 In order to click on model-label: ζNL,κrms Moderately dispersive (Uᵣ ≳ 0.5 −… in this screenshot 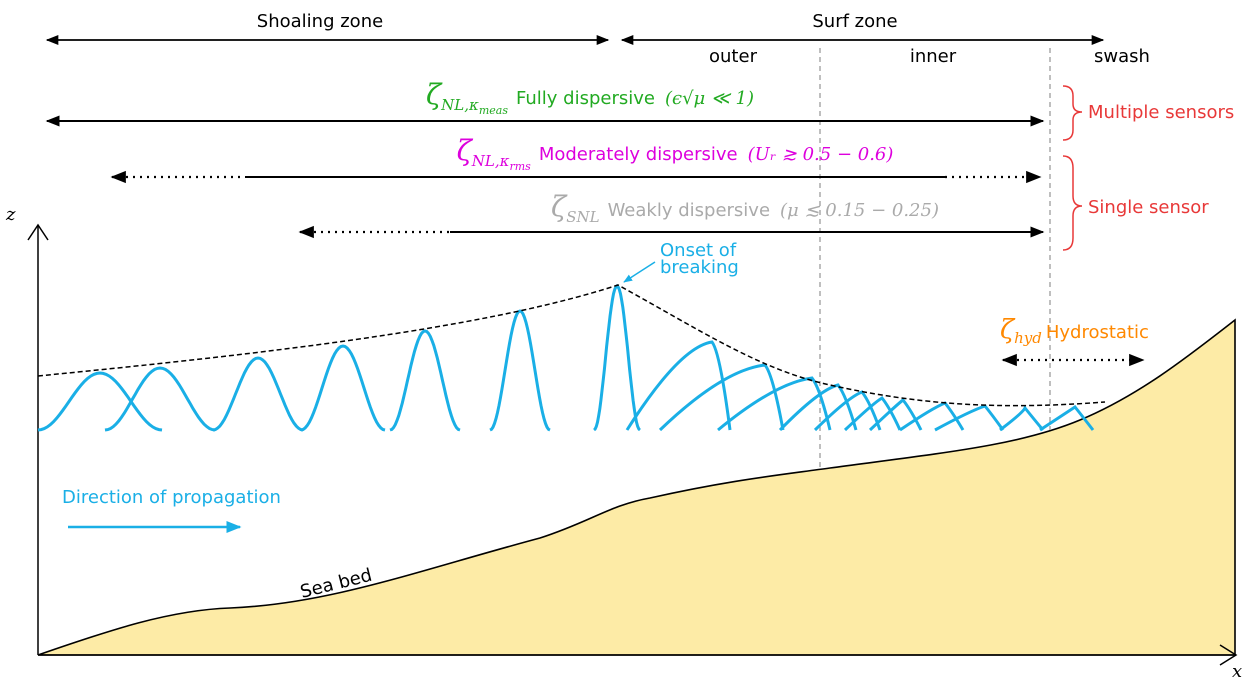, I will do `click(675, 153)`.